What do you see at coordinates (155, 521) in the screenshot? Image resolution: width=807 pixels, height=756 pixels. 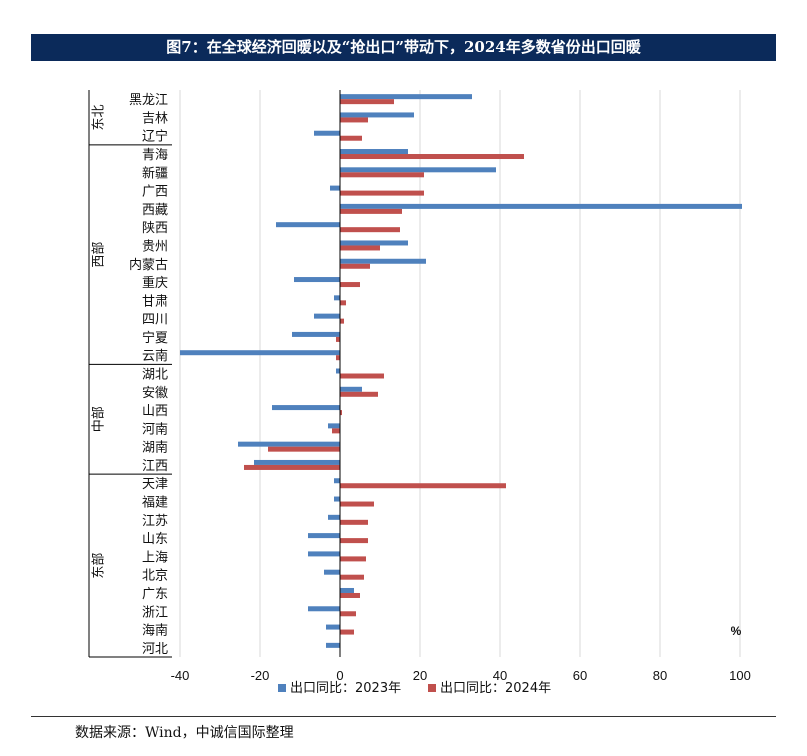 I see `category-label: 江苏` at bounding box center [155, 521].